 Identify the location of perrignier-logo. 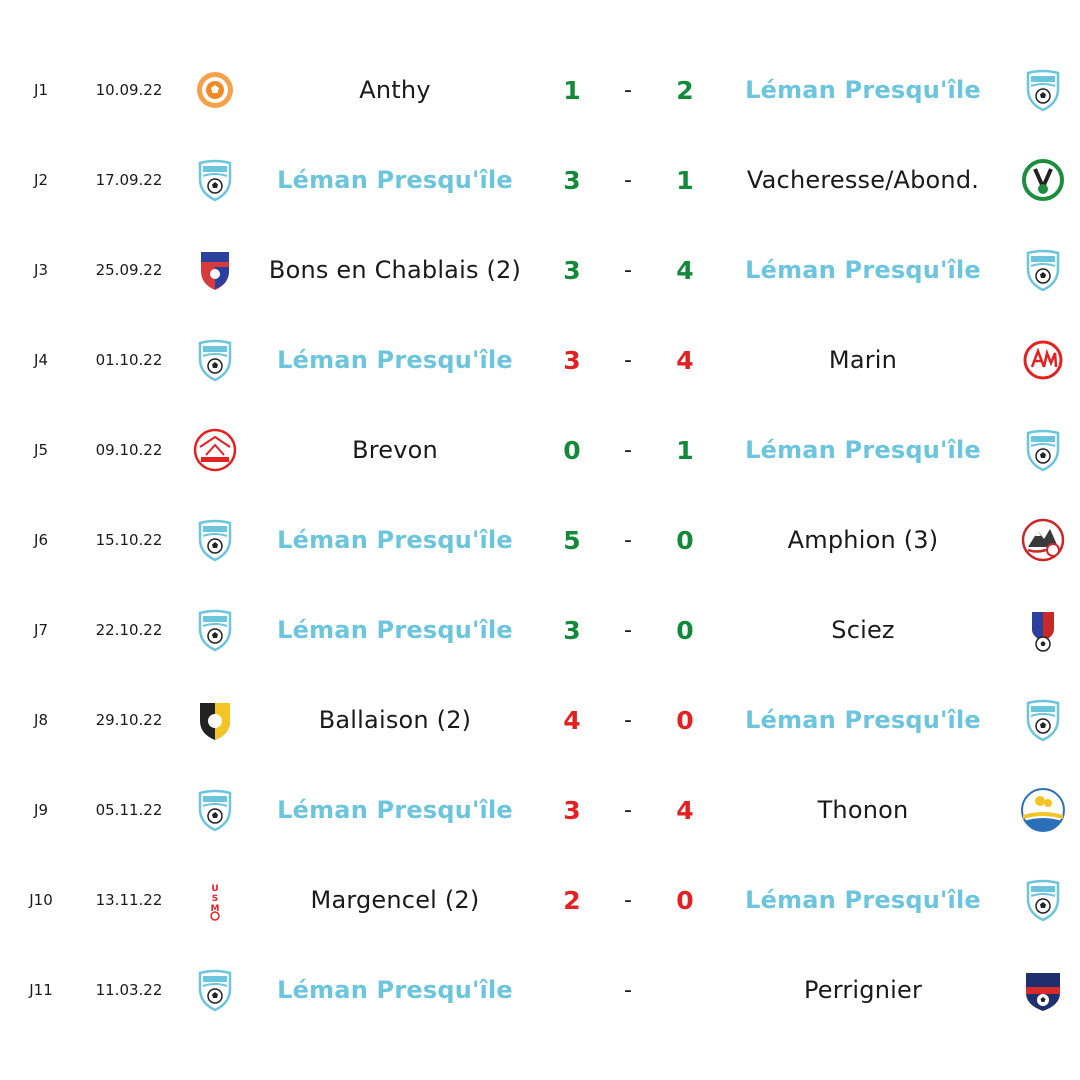
(1043, 990).